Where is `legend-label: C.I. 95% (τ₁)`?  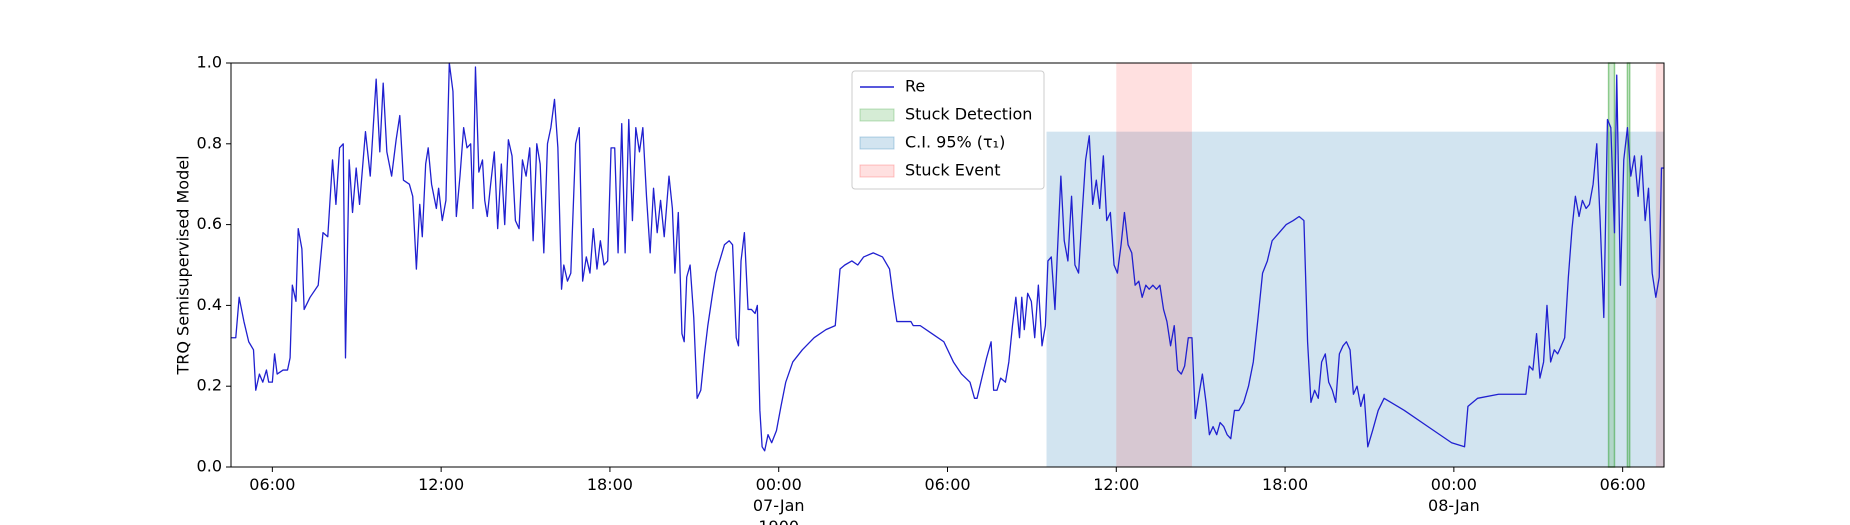 legend-label: C.I. 95% (τ₁) is located at coordinates (955, 142).